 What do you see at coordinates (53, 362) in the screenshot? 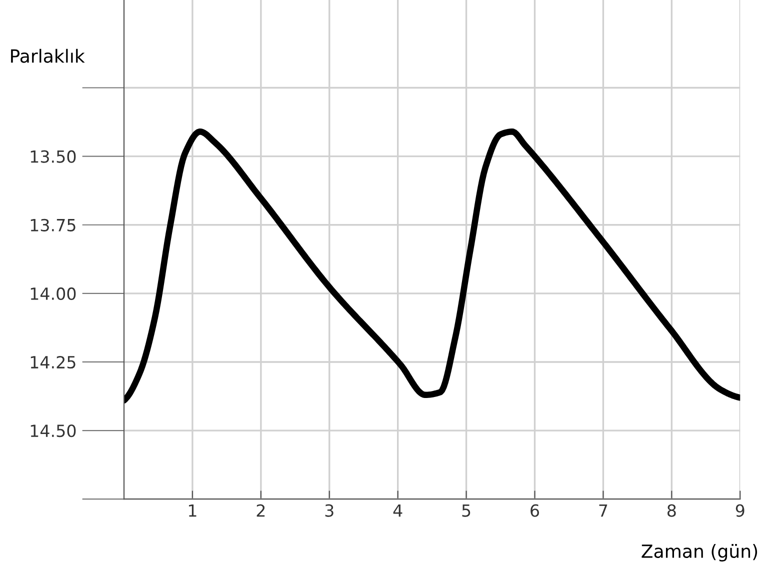
I see `y-tick-label: 14.25` at bounding box center [53, 362].